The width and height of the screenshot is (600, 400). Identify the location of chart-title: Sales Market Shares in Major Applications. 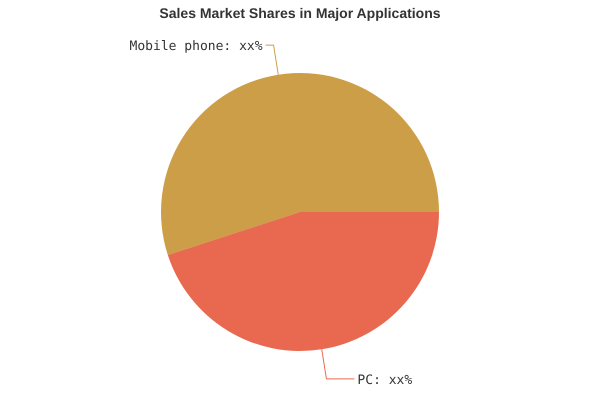
(300, 13).